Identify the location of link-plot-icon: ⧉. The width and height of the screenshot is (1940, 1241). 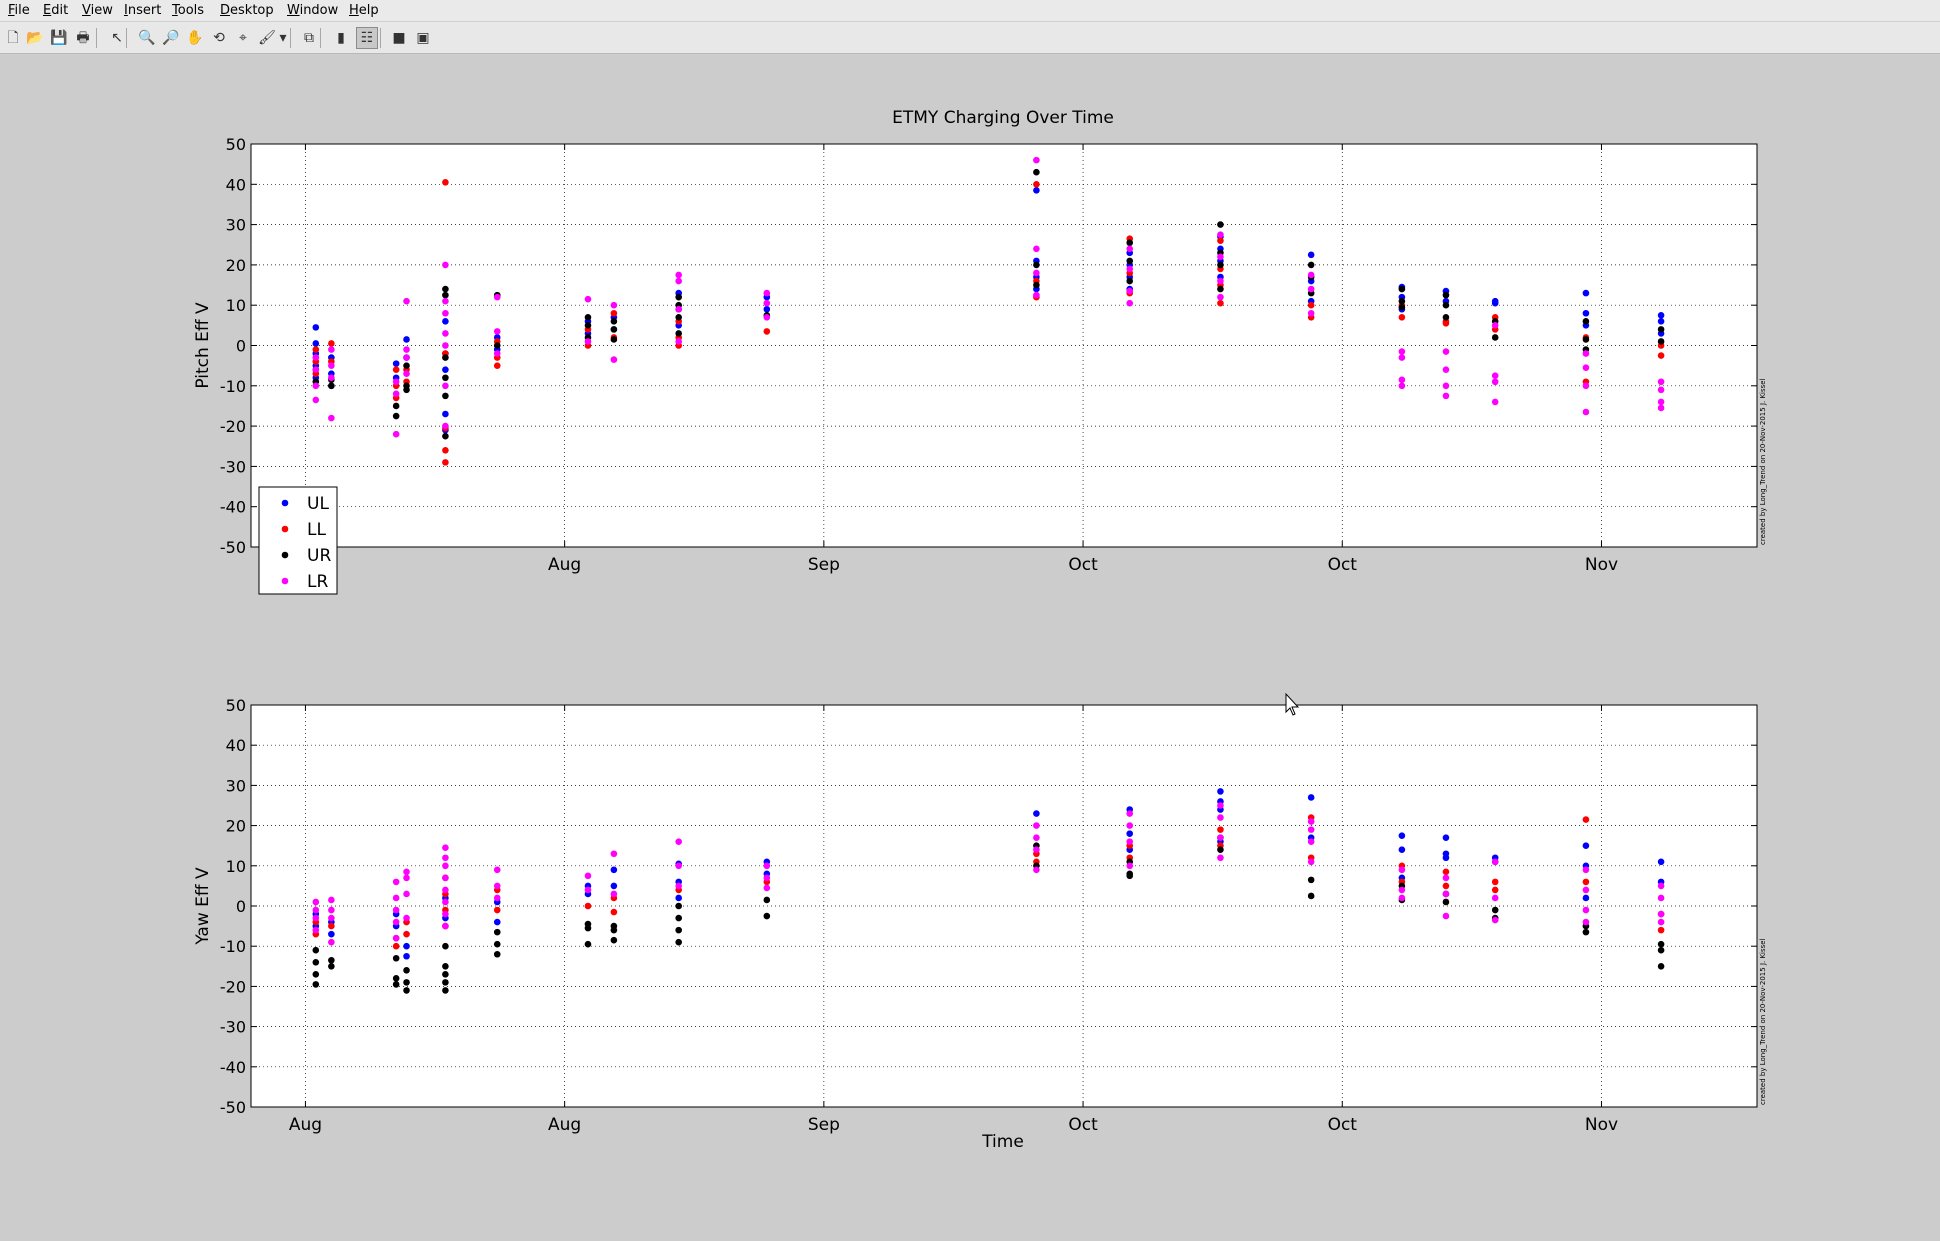
(309, 38).